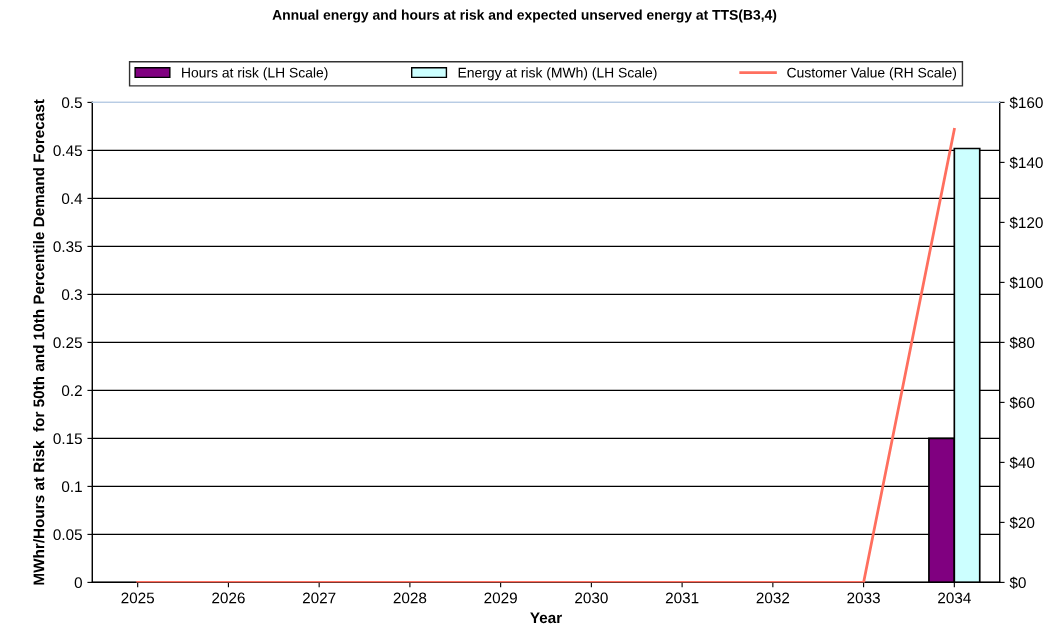 The height and width of the screenshot is (640, 1049). Describe the element at coordinates (1022, 522) in the screenshot. I see `y2-tick-label: $20` at that location.